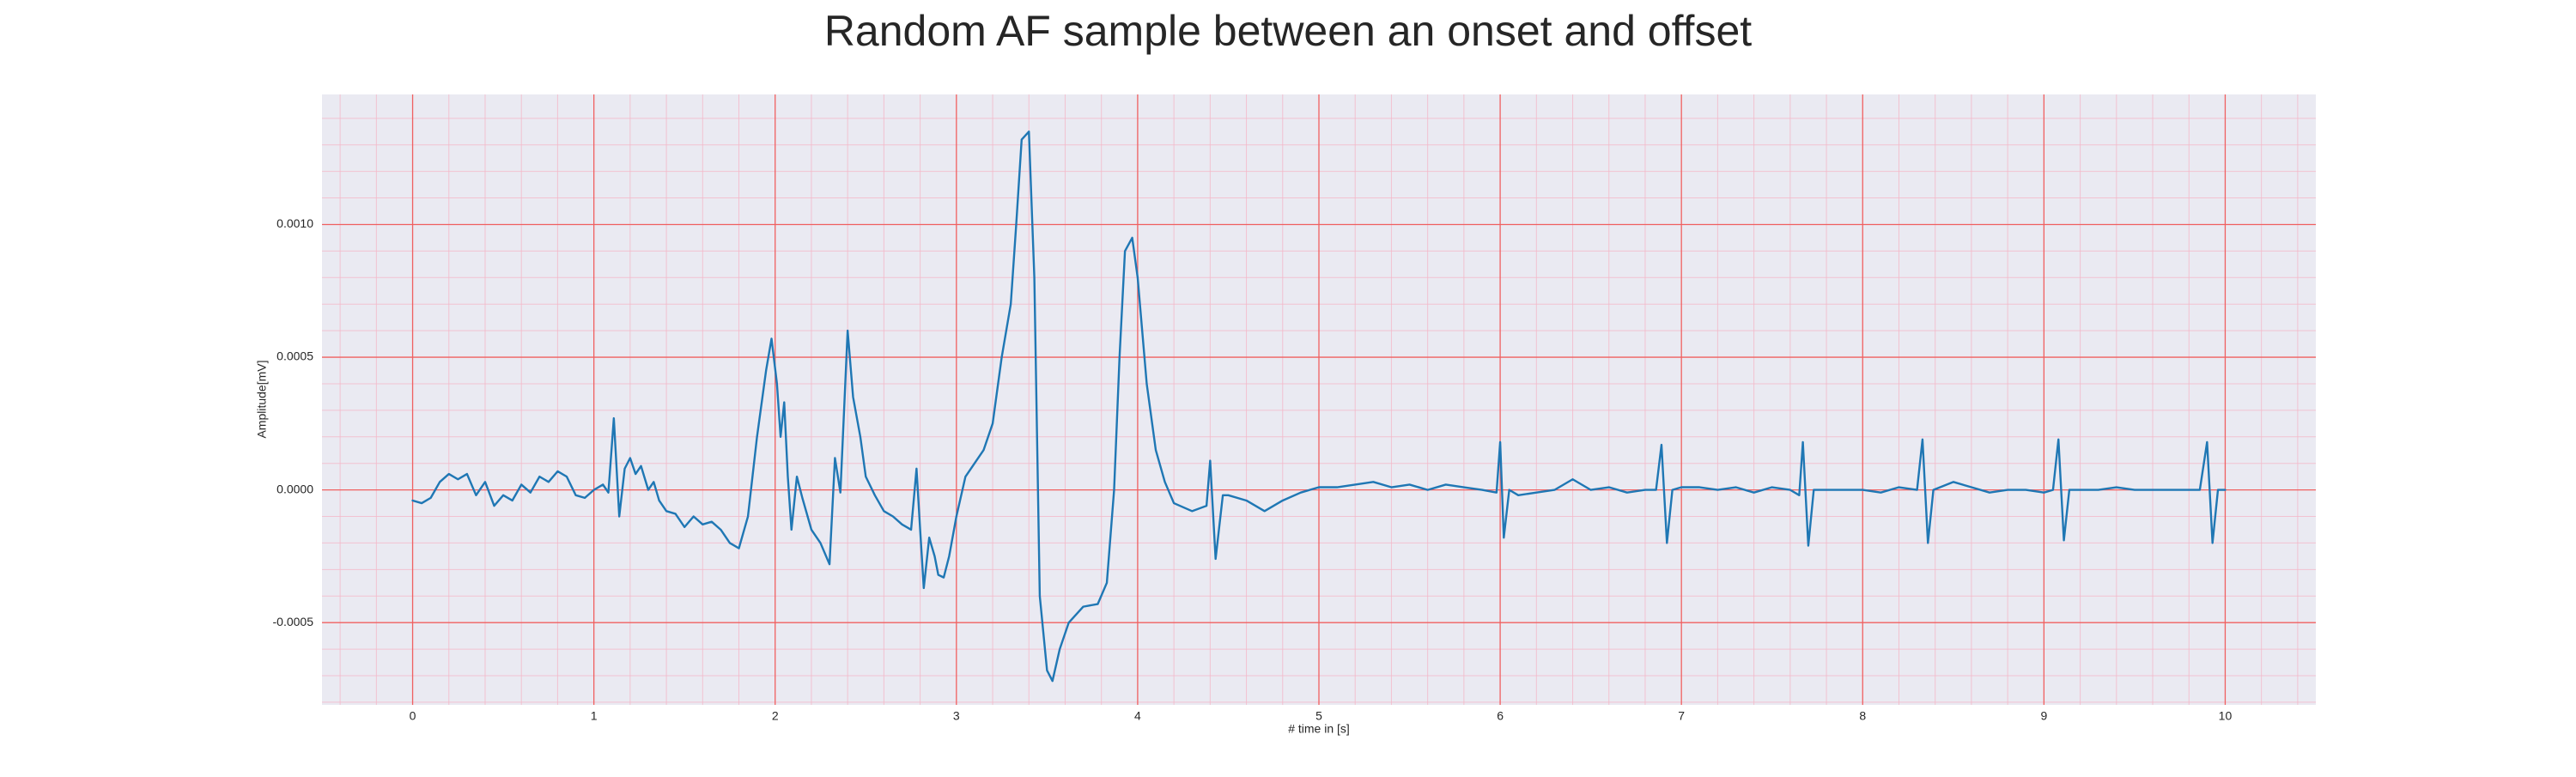 The image size is (2576, 777). Describe the element at coordinates (1863, 716) in the screenshot. I see `x-tick-label: 8` at that location.